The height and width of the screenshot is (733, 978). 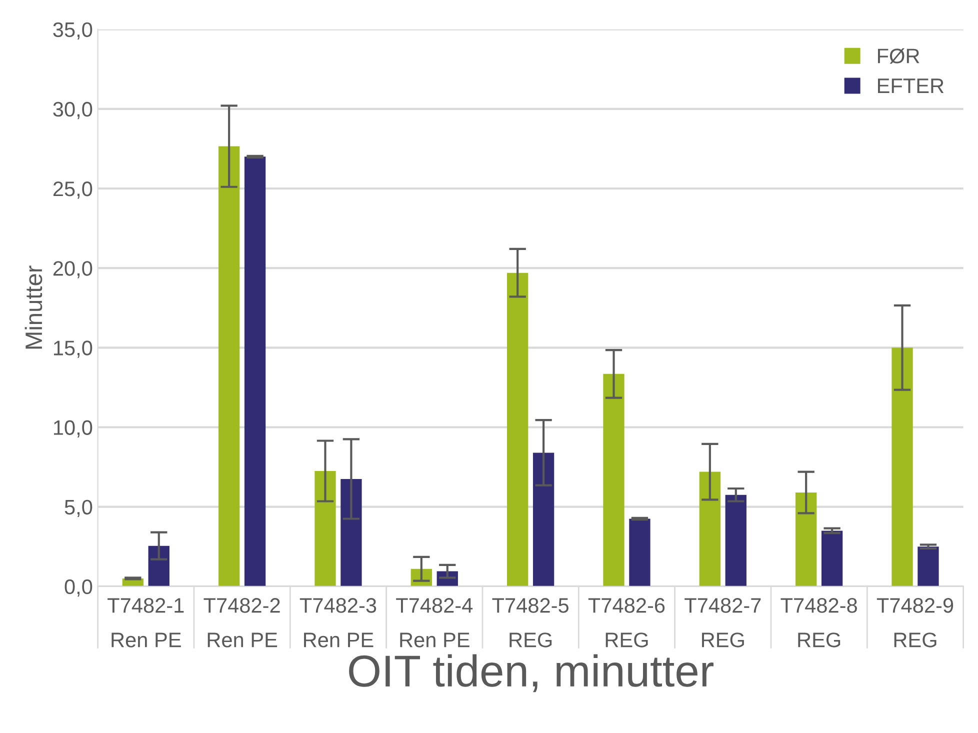 What do you see at coordinates (78, 588) in the screenshot?
I see `y-tick-label: 0,0` at bounding box center [78, 588].